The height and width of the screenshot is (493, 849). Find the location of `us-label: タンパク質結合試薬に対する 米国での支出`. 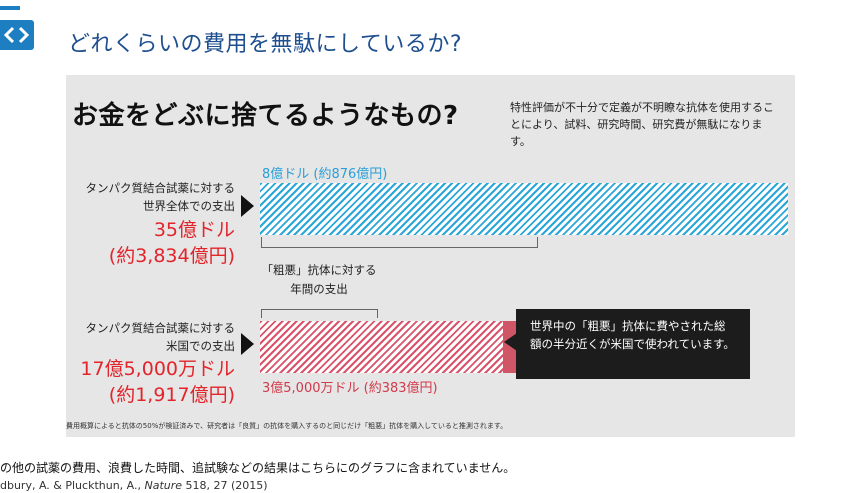

us-label: タンパク質結合試薬に対する 米国での支出 is located at coordinates (161, 337).